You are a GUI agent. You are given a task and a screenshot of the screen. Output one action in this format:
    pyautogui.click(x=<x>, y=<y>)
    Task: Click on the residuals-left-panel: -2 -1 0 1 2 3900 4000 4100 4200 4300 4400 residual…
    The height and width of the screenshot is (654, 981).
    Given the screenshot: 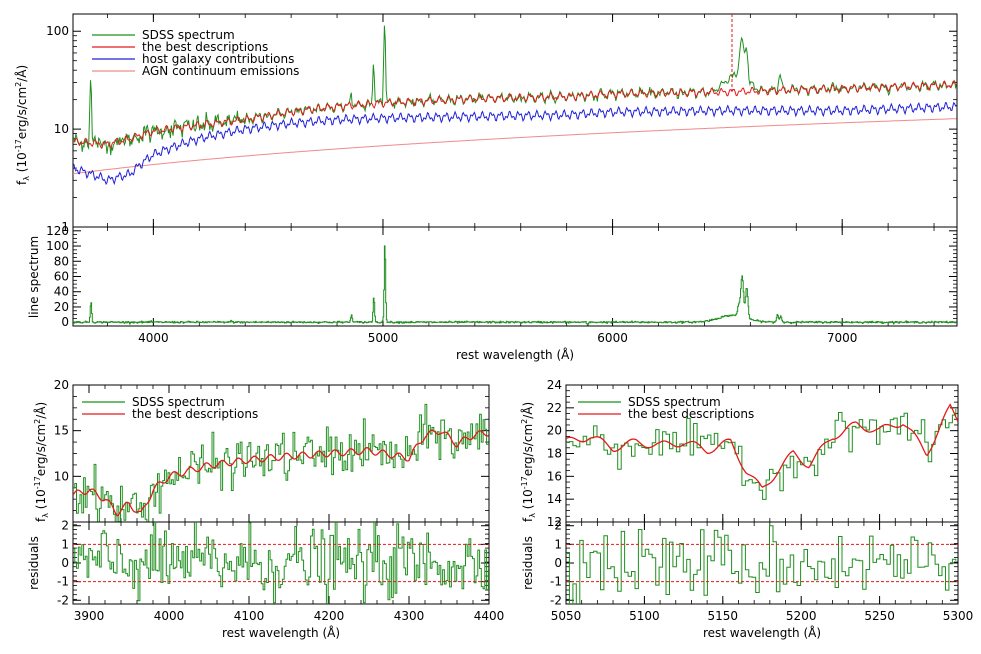 What is the action you would take?
    pyautogui.click(x=265, y=579)
    